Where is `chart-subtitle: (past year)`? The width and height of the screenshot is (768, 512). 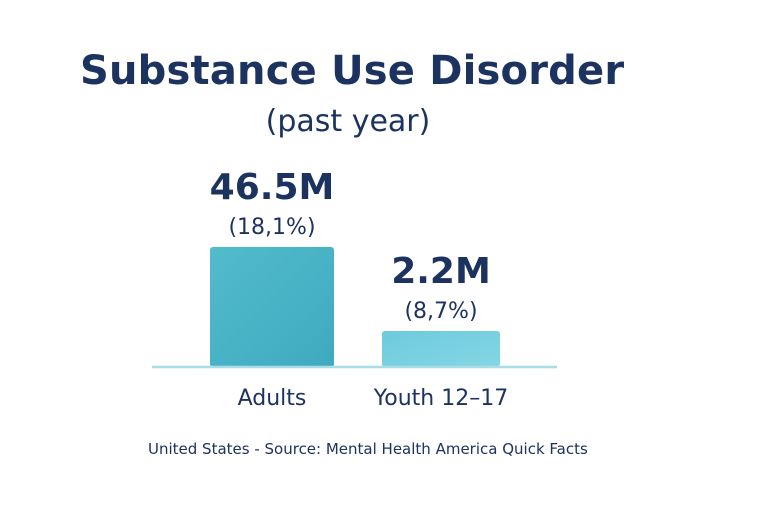 chart-subtitle: (past year) is located at coordinates (348, 121).